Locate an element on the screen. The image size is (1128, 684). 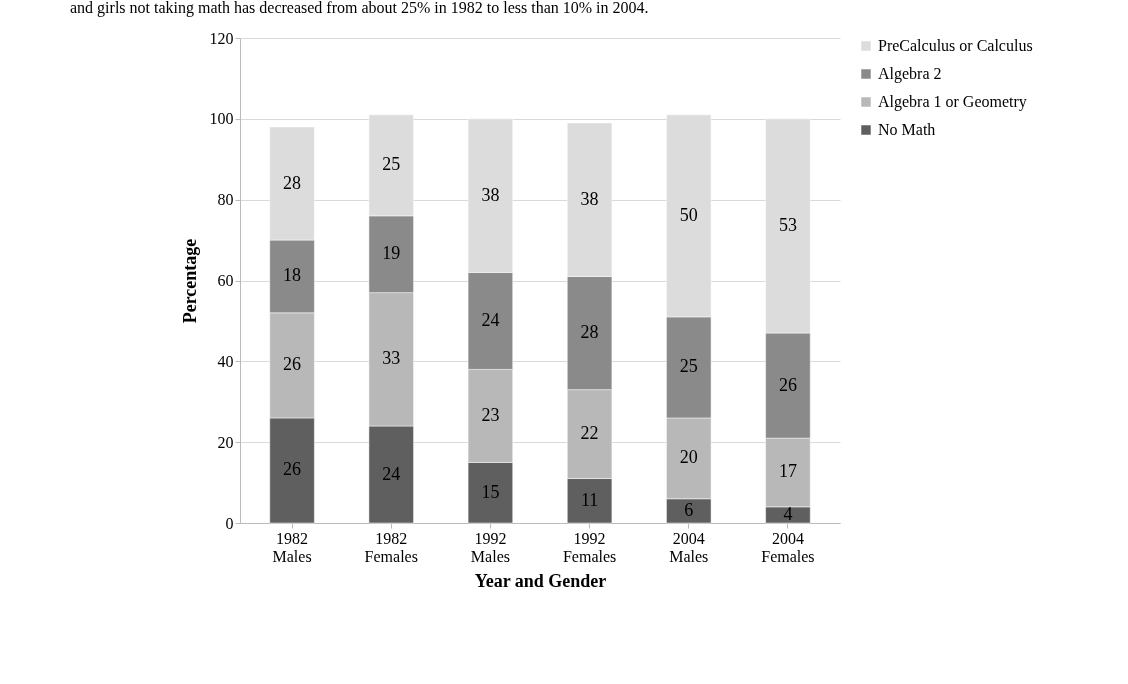
legend-label: Algebra 1 or Geometry is located at coordinates (952, 102).